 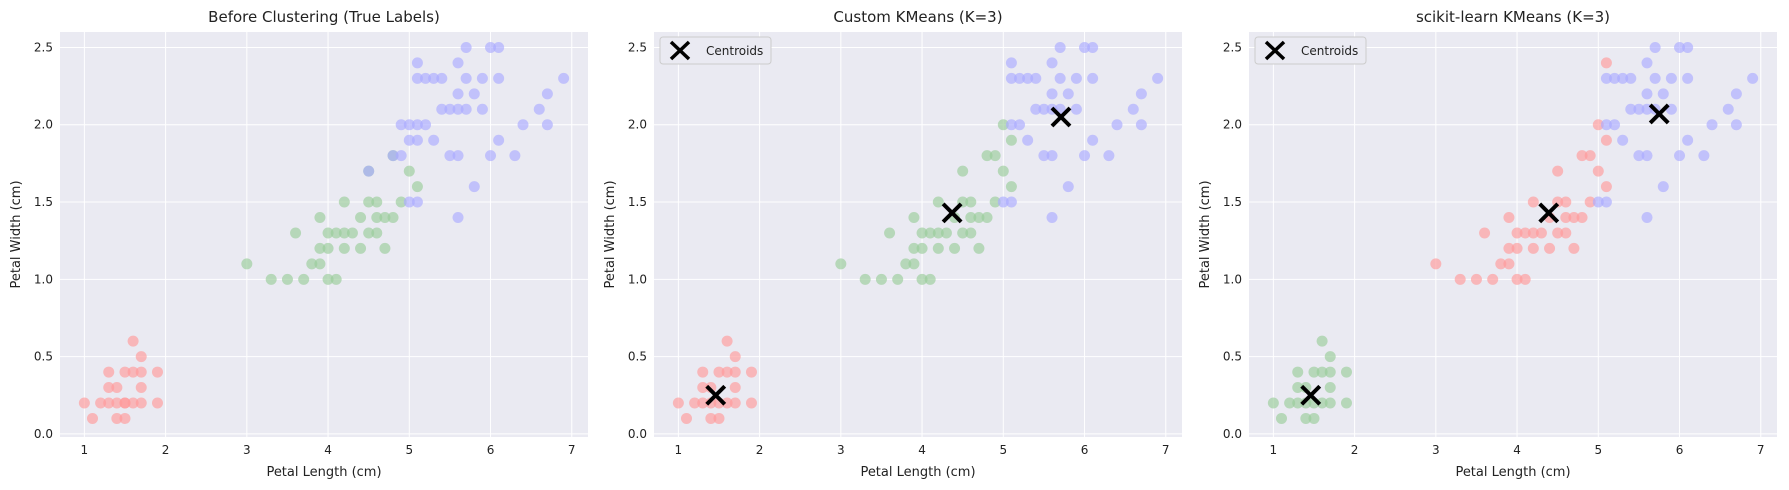 I want to click on y-tick-label: 1.0, so click(x=1232, y=279).